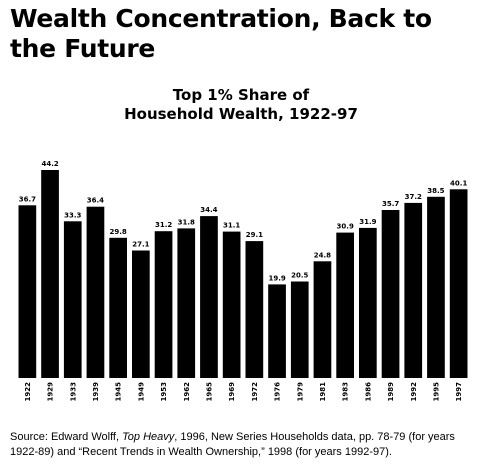 The image size is (482, 473). What do you see at coordinates (255, 392) in the screenshot?
I see `x-tick-label-1972: 1972` at bounding box center [255, 392].